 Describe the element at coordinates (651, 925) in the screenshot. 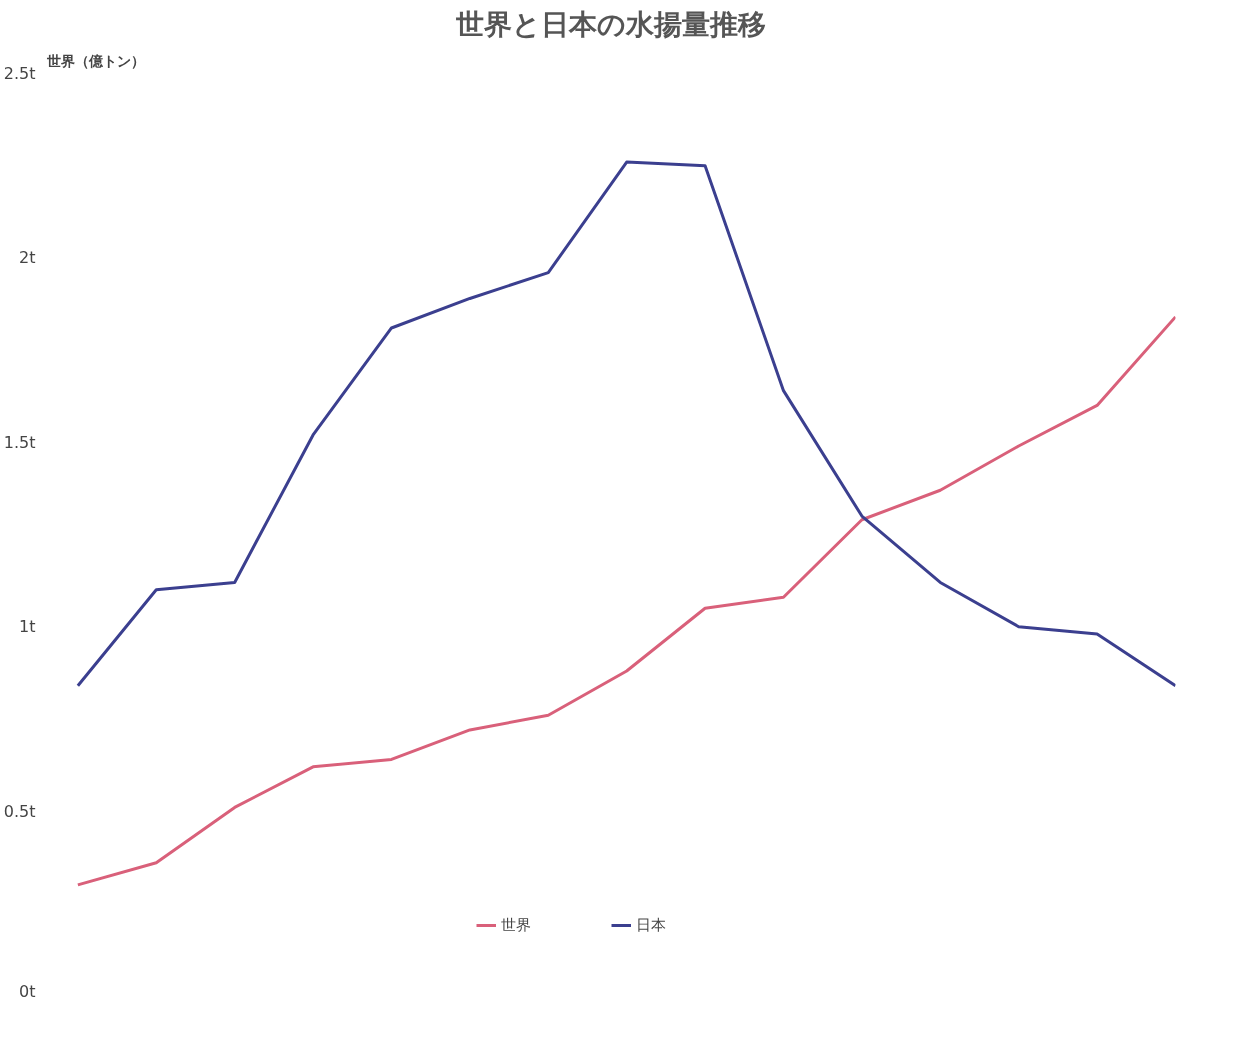

I see `legend-label: 日本` at that location.